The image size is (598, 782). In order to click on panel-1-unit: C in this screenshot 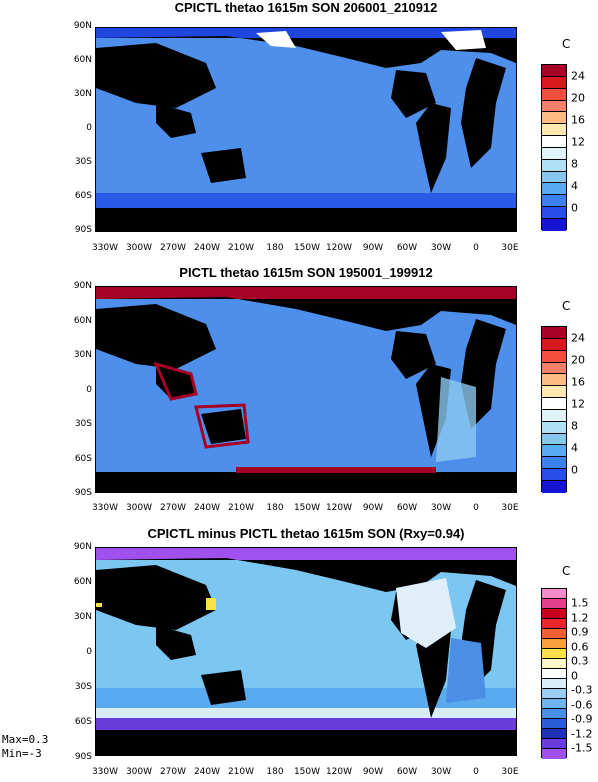, I will do `click(566, 44)`.